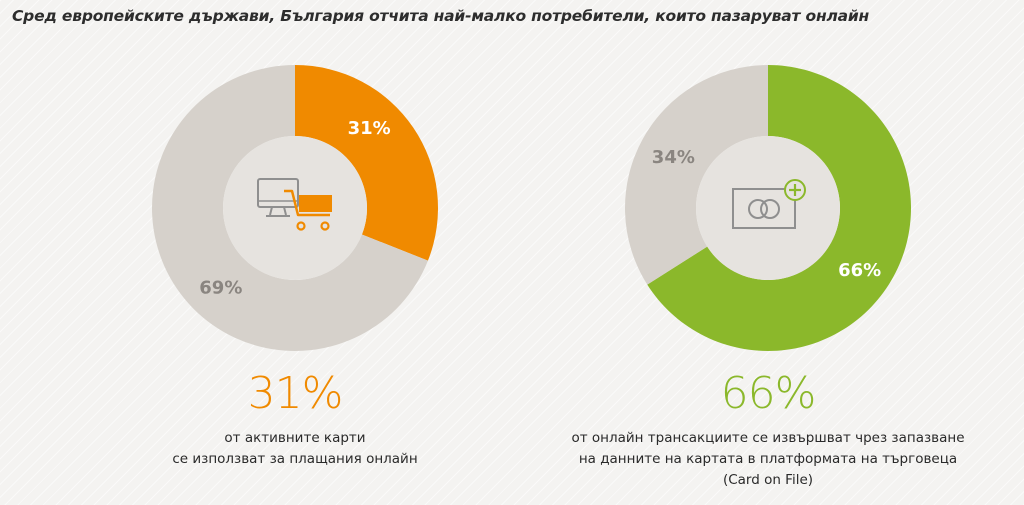 This screenshot has height=505, width=1024. What do you see at coordinates (768, 480) in the screenshot?
I see `caption-line: (Card on File)` at bounding box center [768, 480].